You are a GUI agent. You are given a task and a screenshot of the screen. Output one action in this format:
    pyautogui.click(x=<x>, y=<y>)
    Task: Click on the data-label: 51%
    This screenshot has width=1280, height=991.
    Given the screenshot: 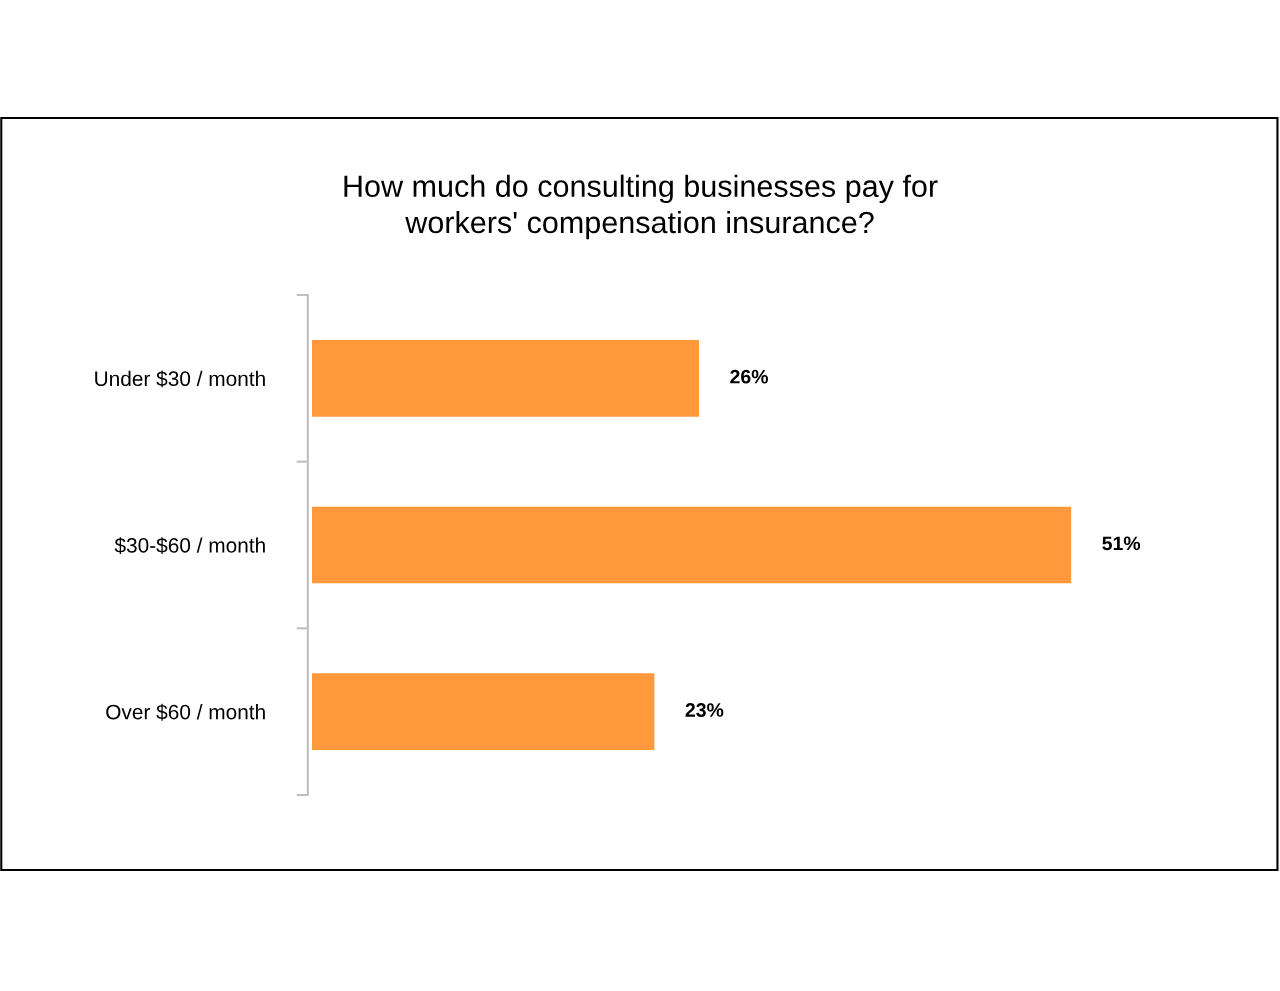 What is the action you would take?
    pyautogui.click(x=1121, y=543)
    